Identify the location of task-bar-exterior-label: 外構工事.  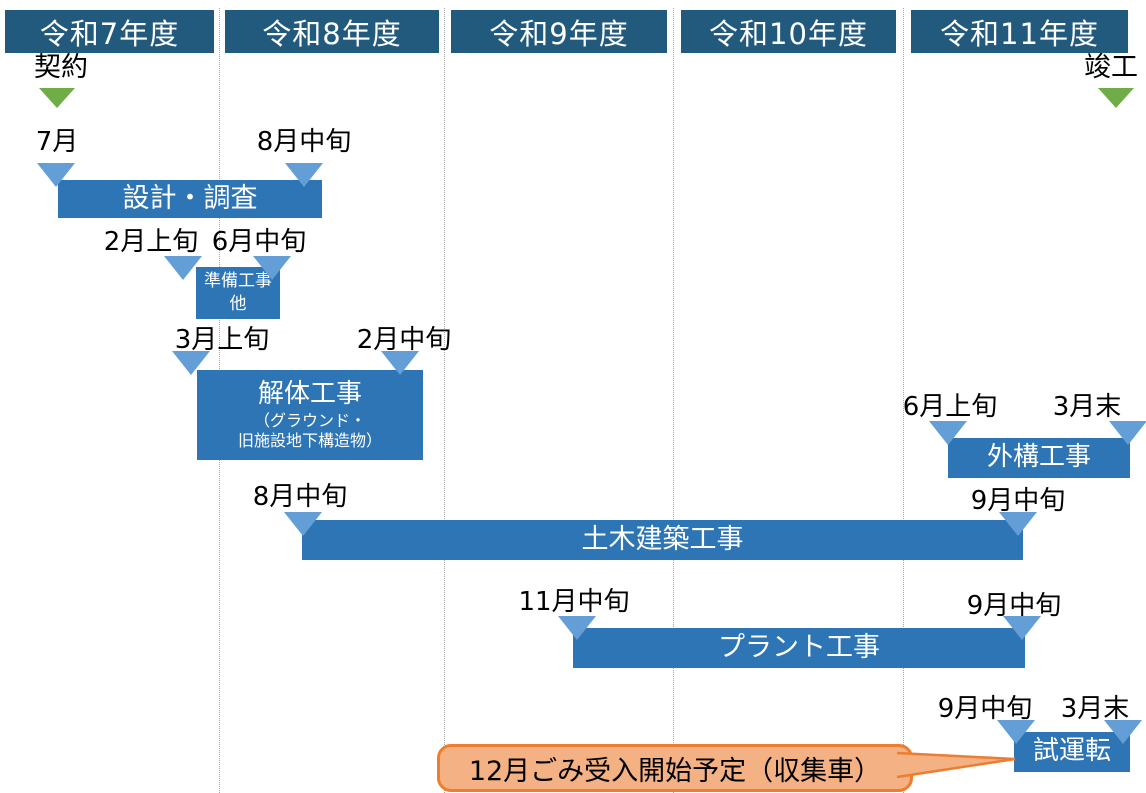
(1038, 457).